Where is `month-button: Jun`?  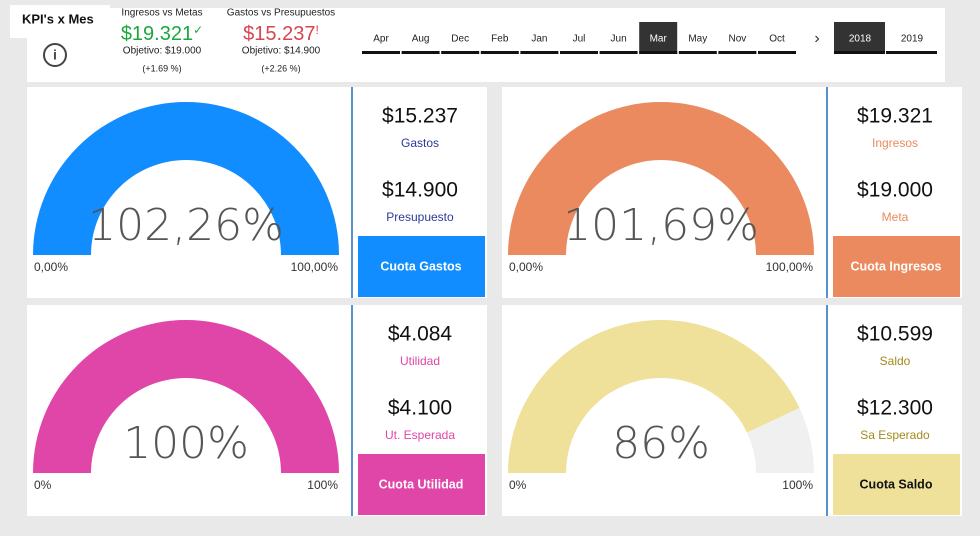
month-button: Jun is located at coordinates (619, 39).